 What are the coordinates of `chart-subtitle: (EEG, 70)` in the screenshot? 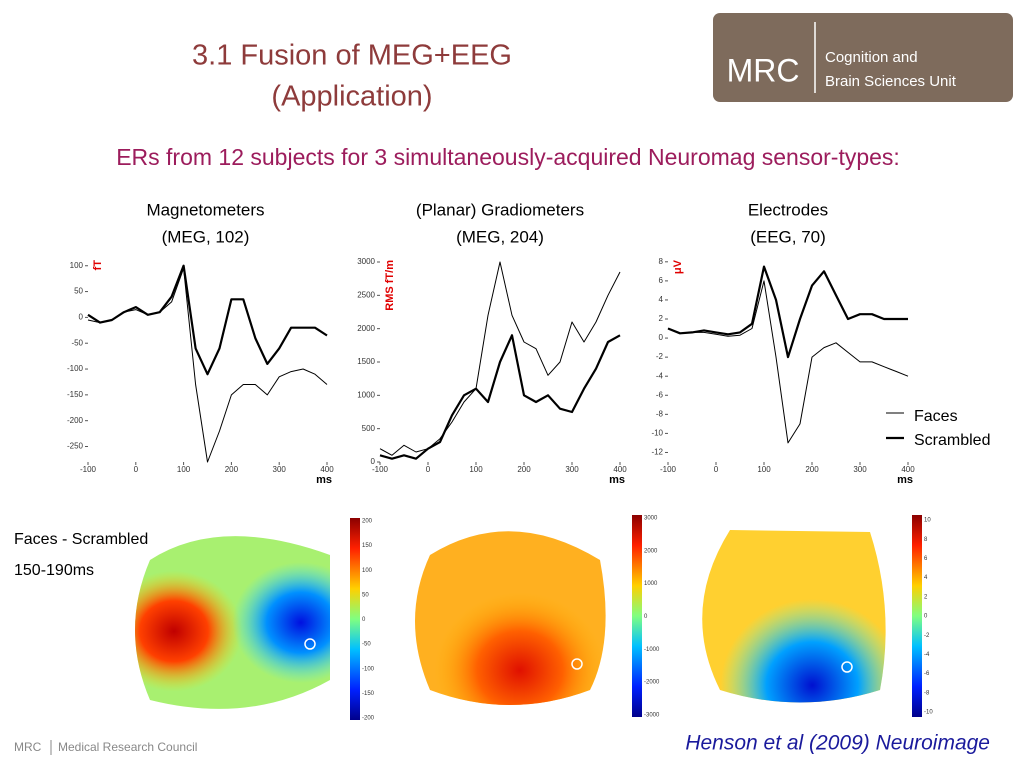 It's located at (788, 236).